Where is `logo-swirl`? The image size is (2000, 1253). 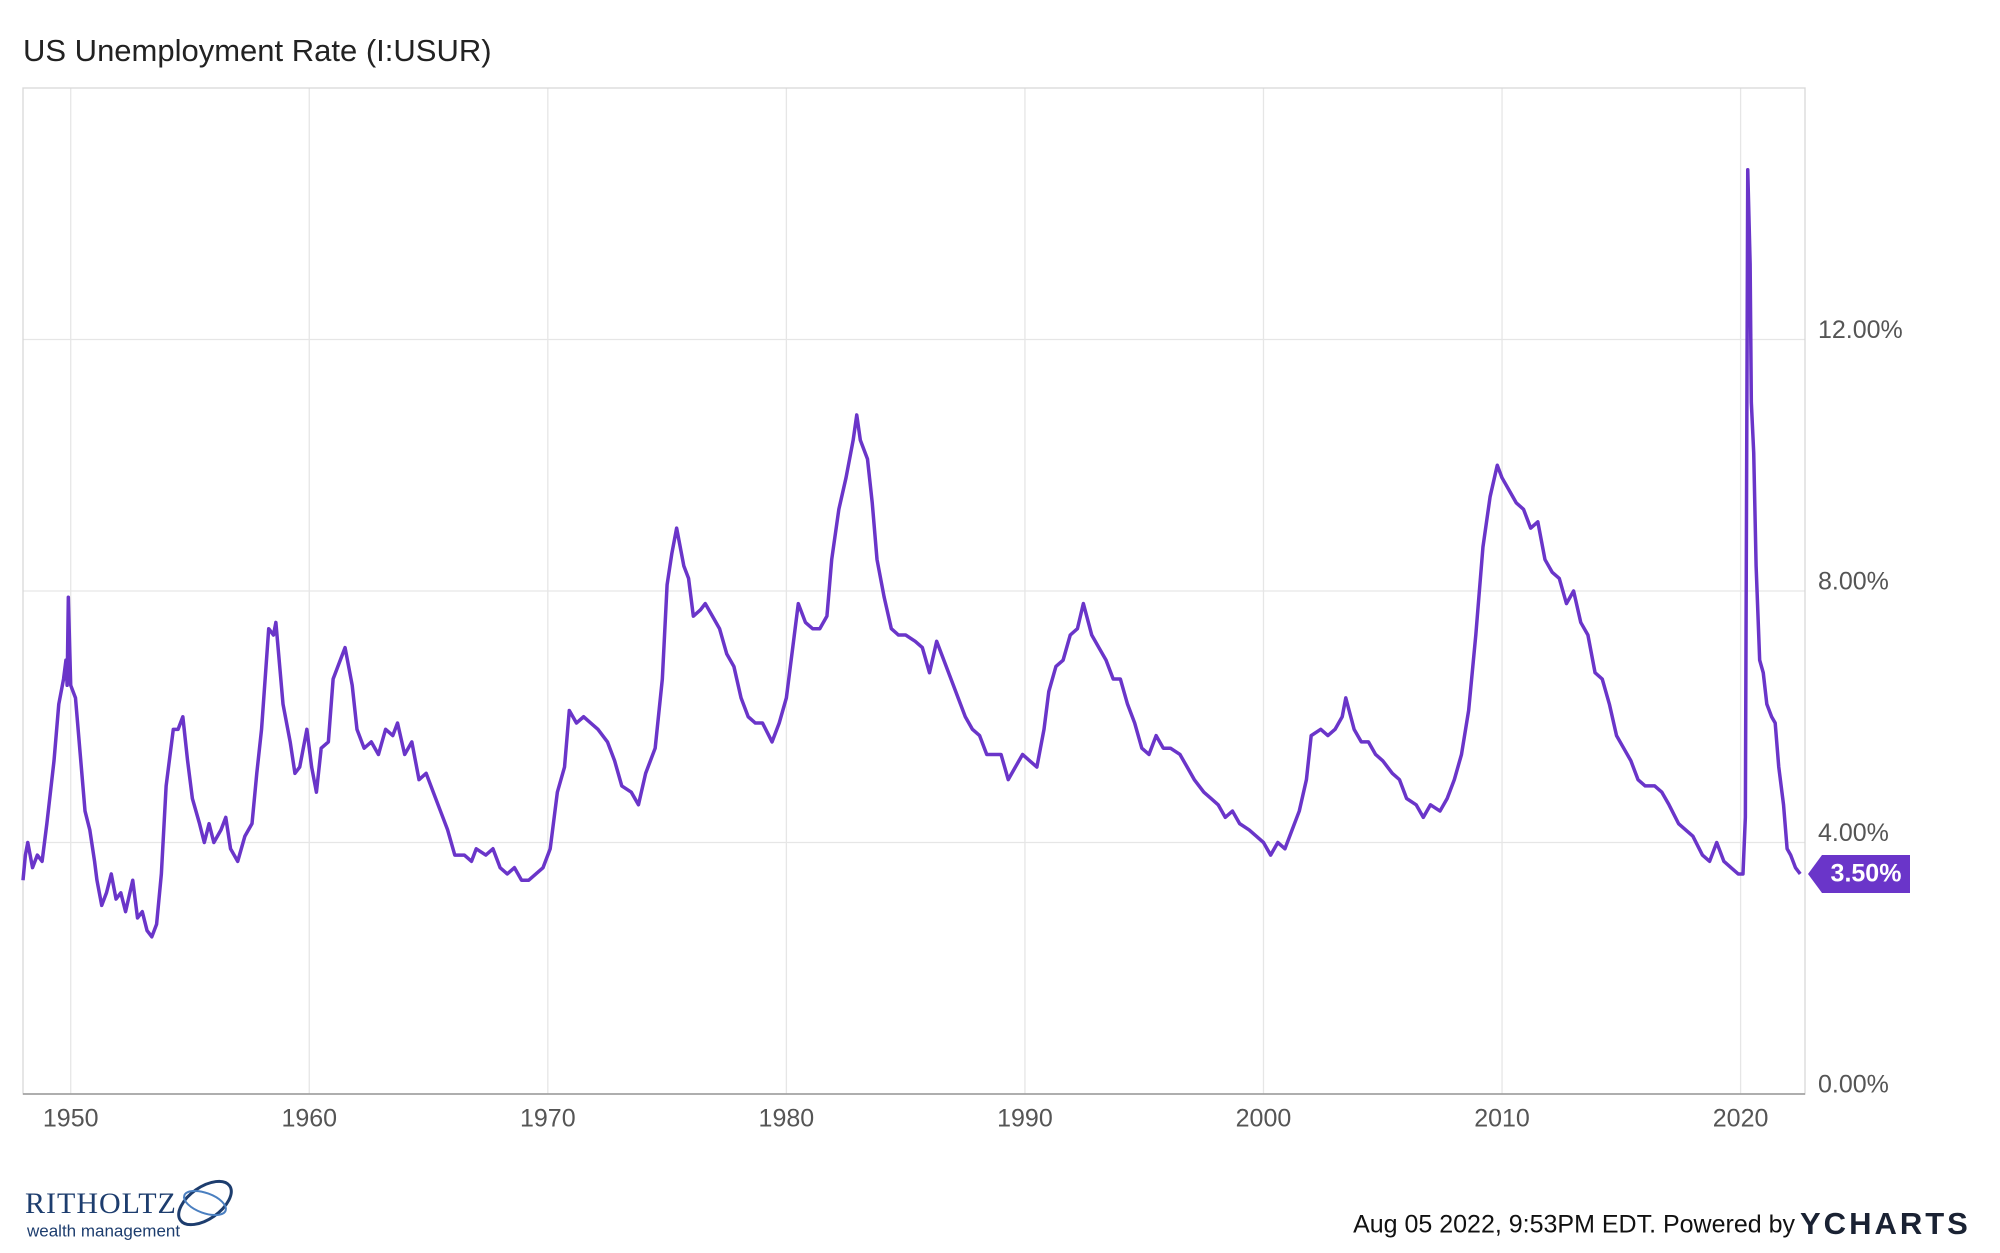 logo-swirl is located at coordinates (205, 1203).